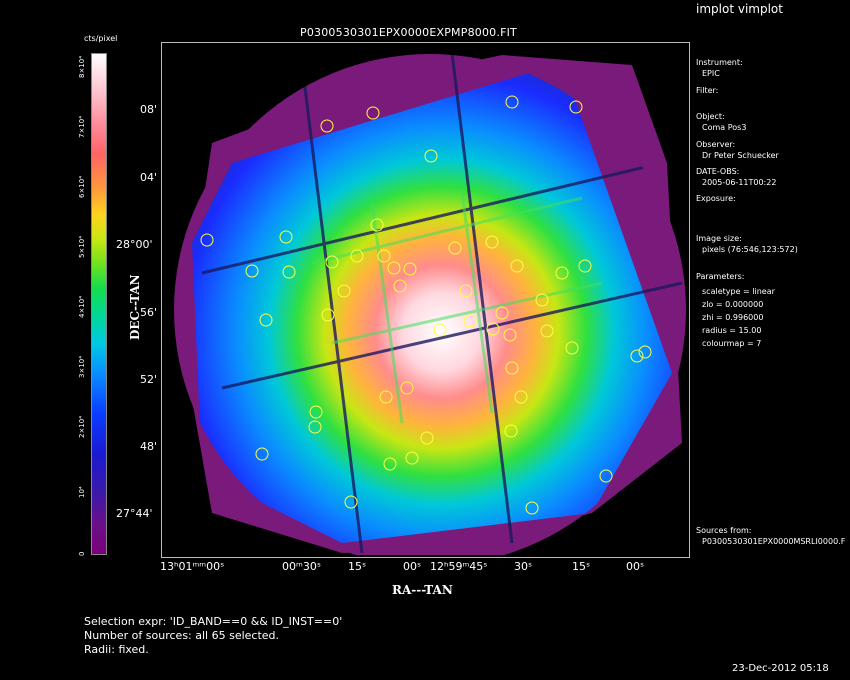  What do you see at coordinates (82, 186) in the screenshot?
I see `colorbar-tick: 6×10⁴` at bounding box center [82, 186].